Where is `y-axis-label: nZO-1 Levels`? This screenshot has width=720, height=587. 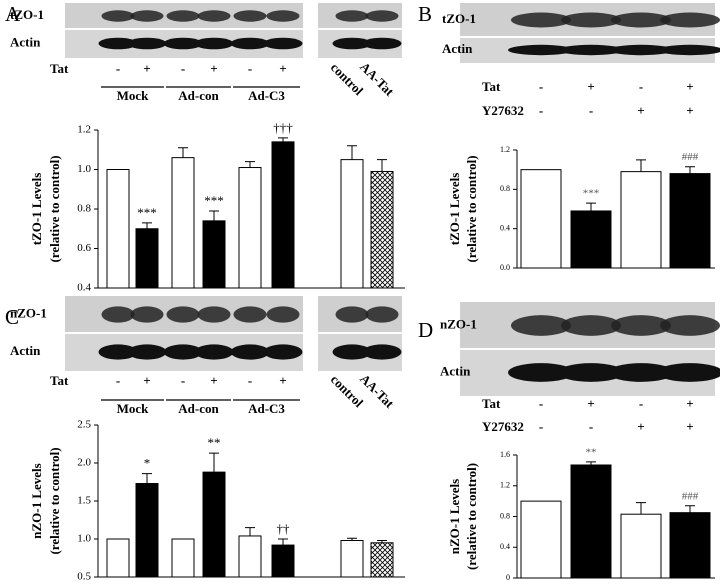
y-axis-label: nZO-1 Levels is located at coordinates (36, 500).